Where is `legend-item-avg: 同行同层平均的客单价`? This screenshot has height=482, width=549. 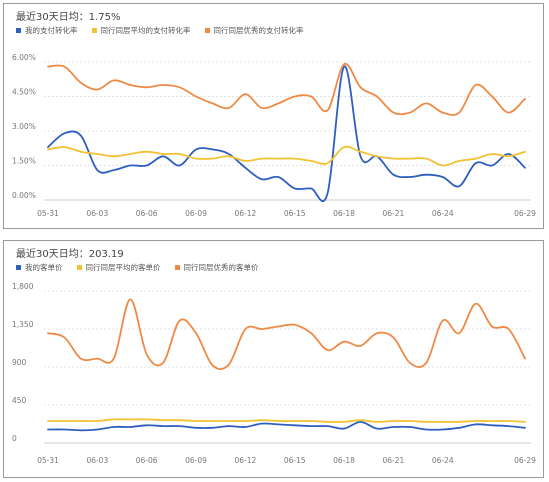
legend-item-avg: 同行同层平均的客单价 is located at coordinates (118, 267).